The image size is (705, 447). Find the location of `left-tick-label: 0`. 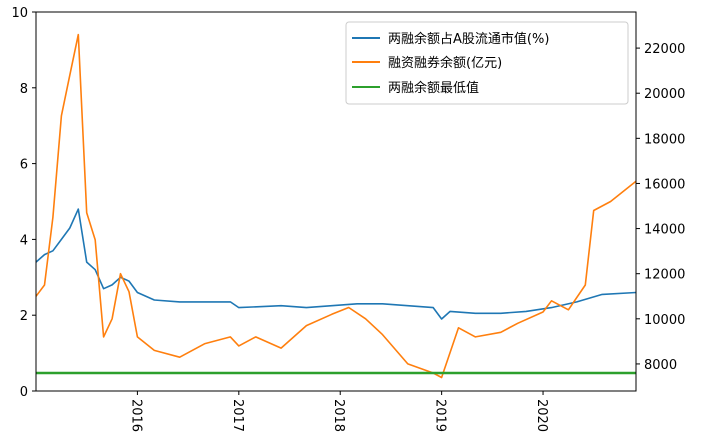

left-tick-label: 0 is located at coordinates (24, 392).